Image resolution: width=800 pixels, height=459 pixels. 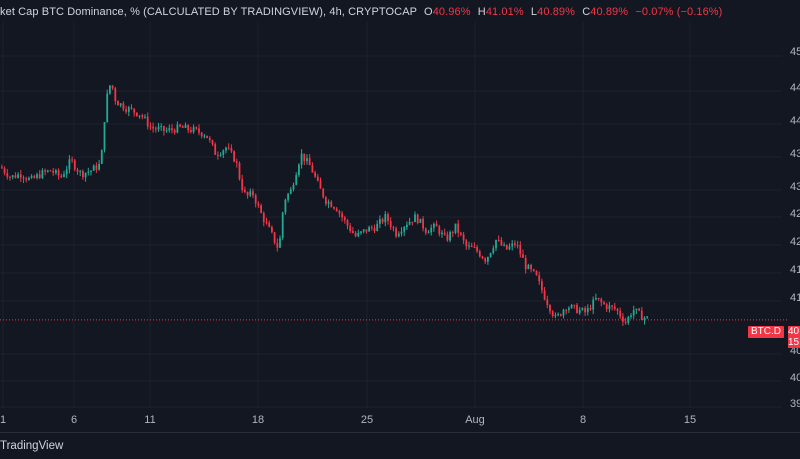 I want to click on last-price-tag: 40 15, so click(x=794, y=337).